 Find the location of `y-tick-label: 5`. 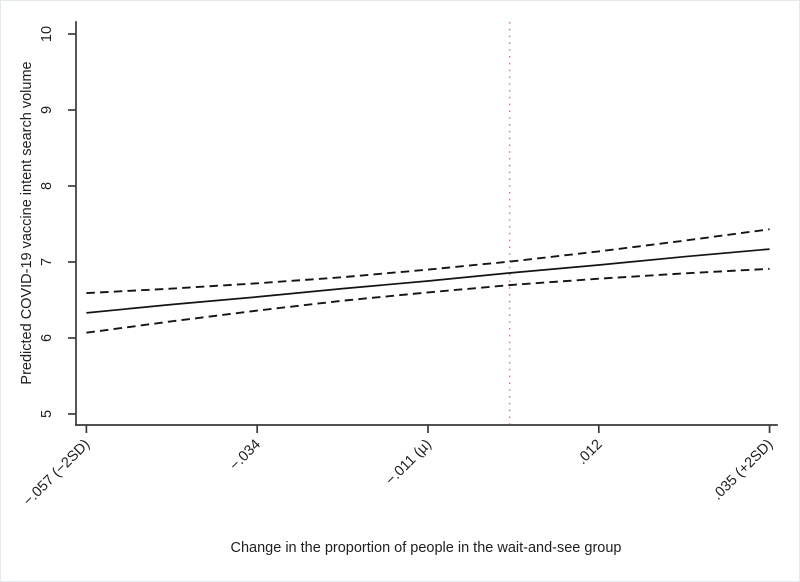

y-tick-label: 5 is located at coordinates (47, 414).